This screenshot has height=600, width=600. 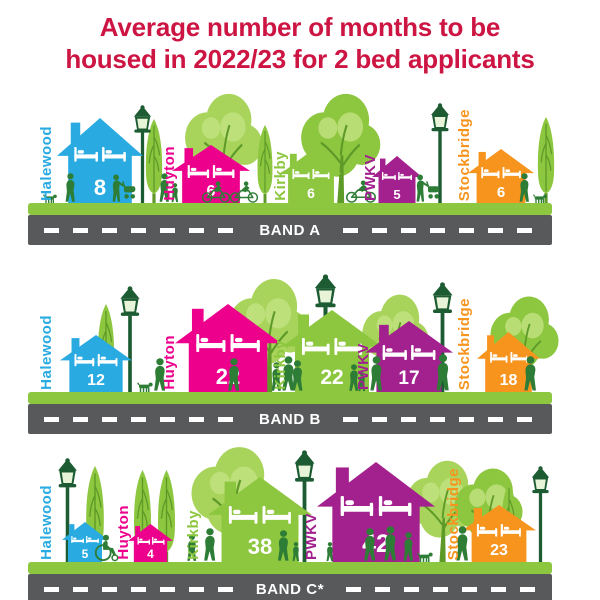 What do you see at coordinates (290, 230) in the screenshot?
I see `band-label: BAND A` at bounding box center [290, 230].